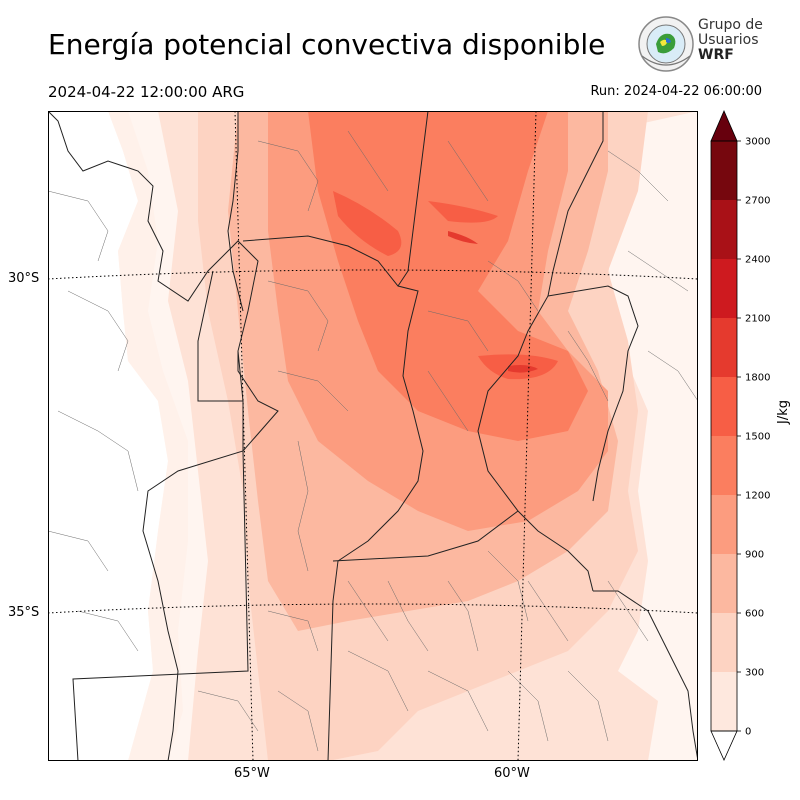 This screenshot has width=800, height=800. What do you see at coordinates (757, 142) in the screenshot?
I see `colorbar-tick-label: 3000` at bounding box center [757, 142].